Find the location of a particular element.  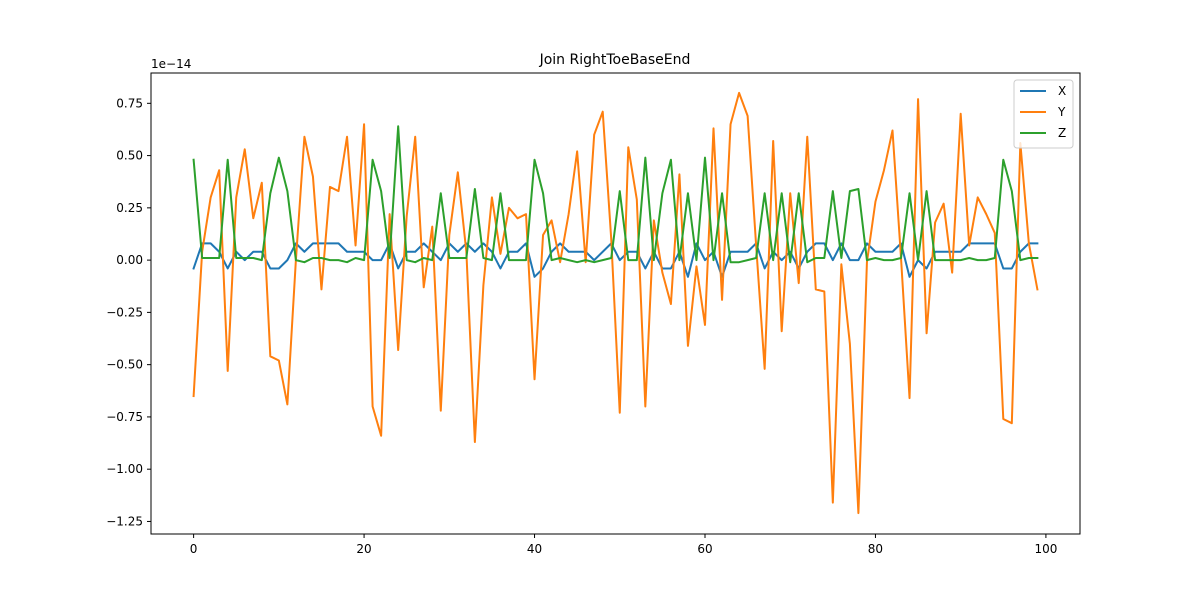

x-tick-label: 40 is located at coordinates (534, 549).